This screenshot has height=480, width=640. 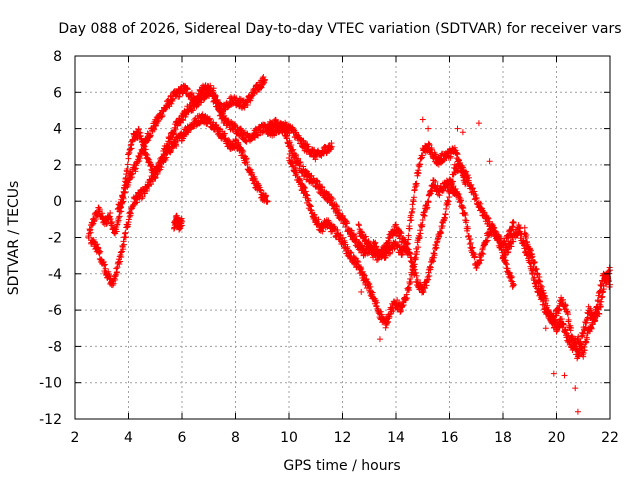 What do you see at coordinates (503, 438) in the screenshot?
I see `x-tick-label: 18` at bounding box center [503, 438].